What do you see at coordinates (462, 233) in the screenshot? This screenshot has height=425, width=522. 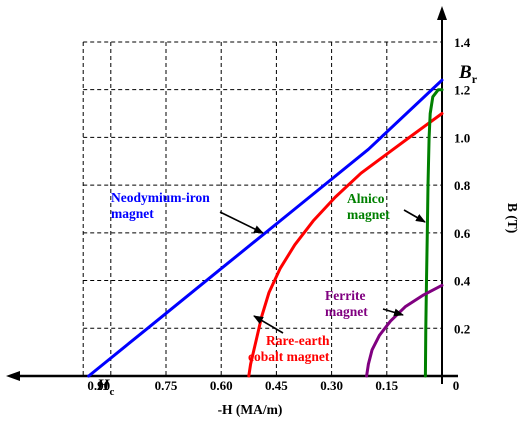 I see `y-tick-label: 0.6` at bounding box center [462, 233].